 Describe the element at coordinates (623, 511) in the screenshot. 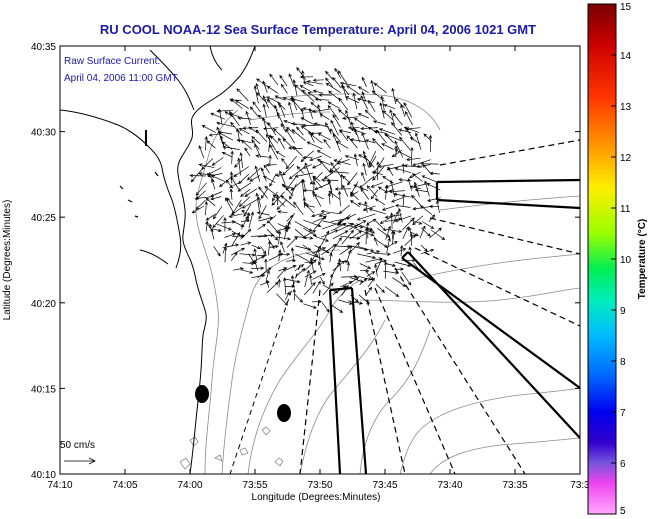

I see `colorbar-tick-label: 5` at that location.